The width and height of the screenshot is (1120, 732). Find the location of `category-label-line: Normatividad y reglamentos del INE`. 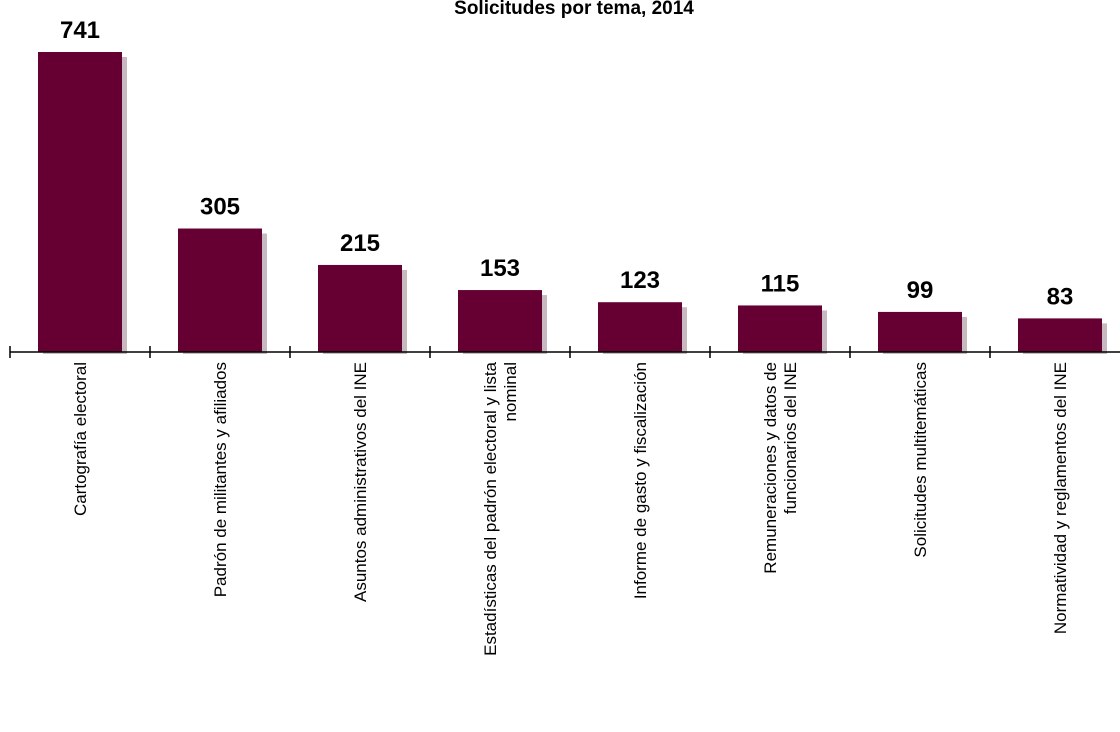

category-label-line: Normatividad y reglamentos del INE is located at coordinates (1060, 498).